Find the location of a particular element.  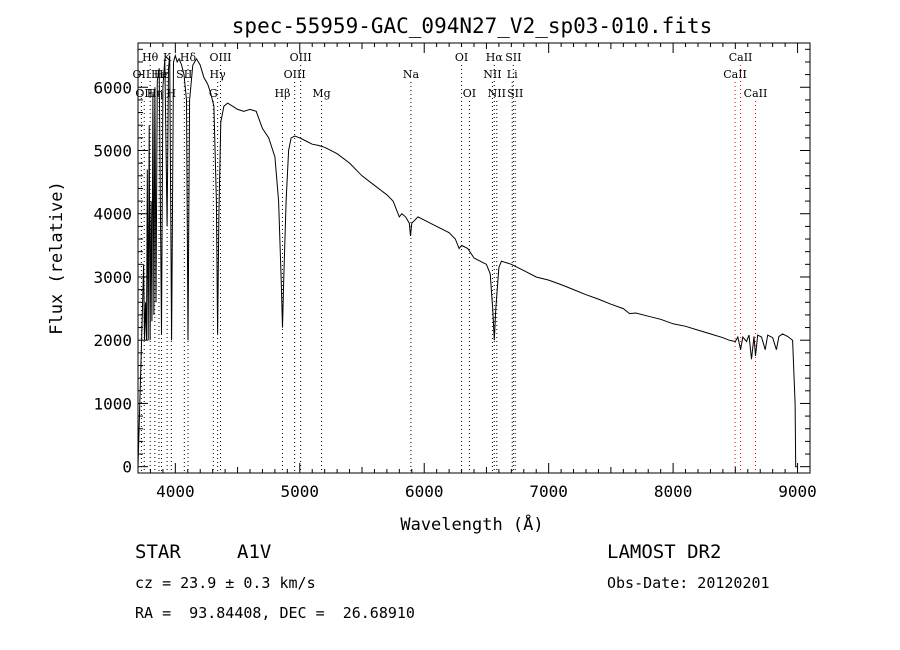

y-tick-label: 3000 is located at coordinates (112, 277).